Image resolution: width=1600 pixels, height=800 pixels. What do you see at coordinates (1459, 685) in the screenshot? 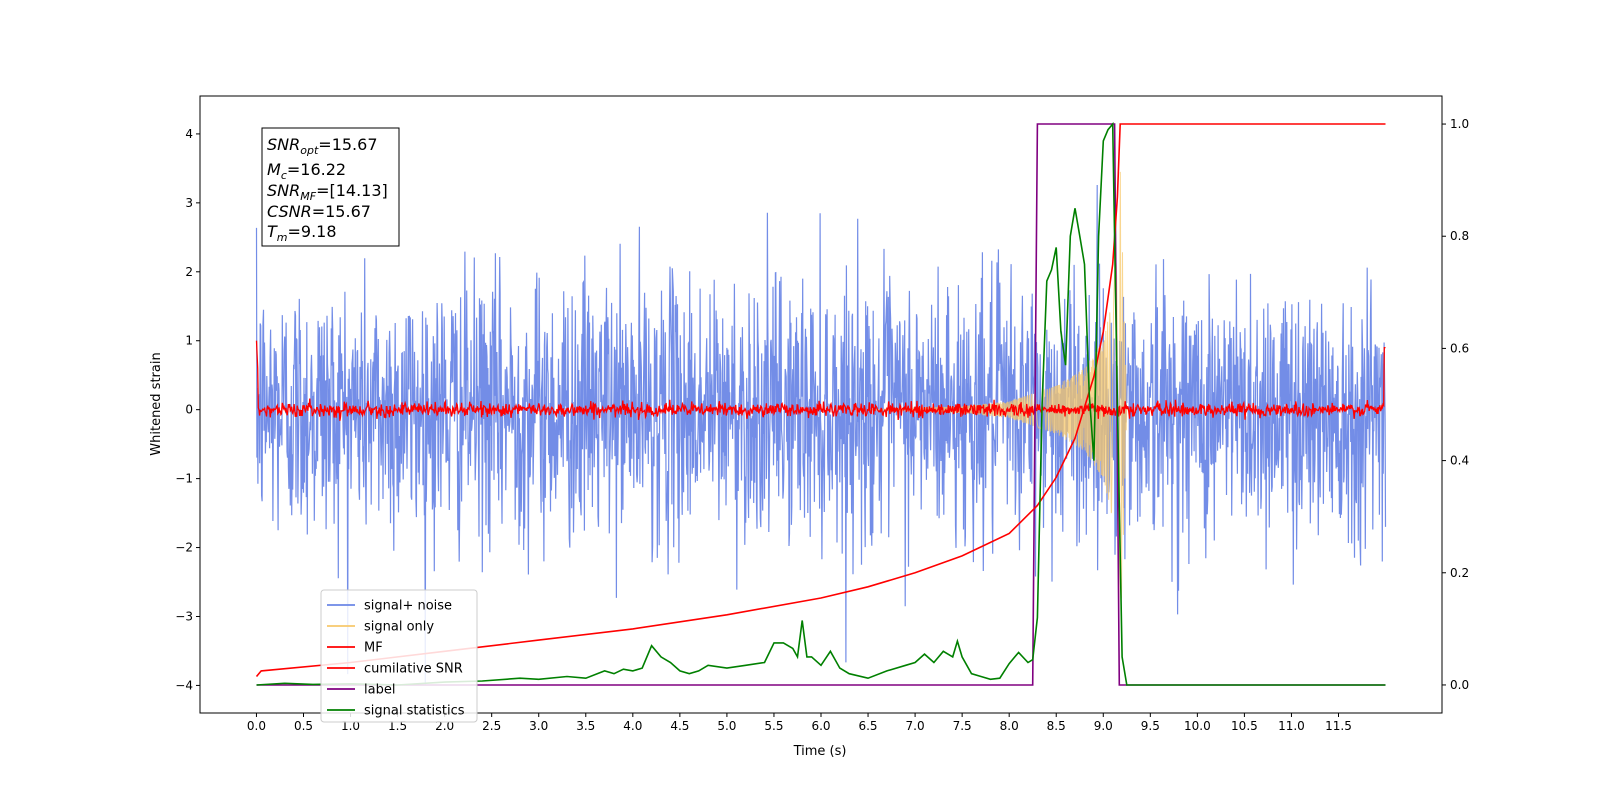
I see `y2-tick-label: 0.0` at bounding box center [1459, 685].